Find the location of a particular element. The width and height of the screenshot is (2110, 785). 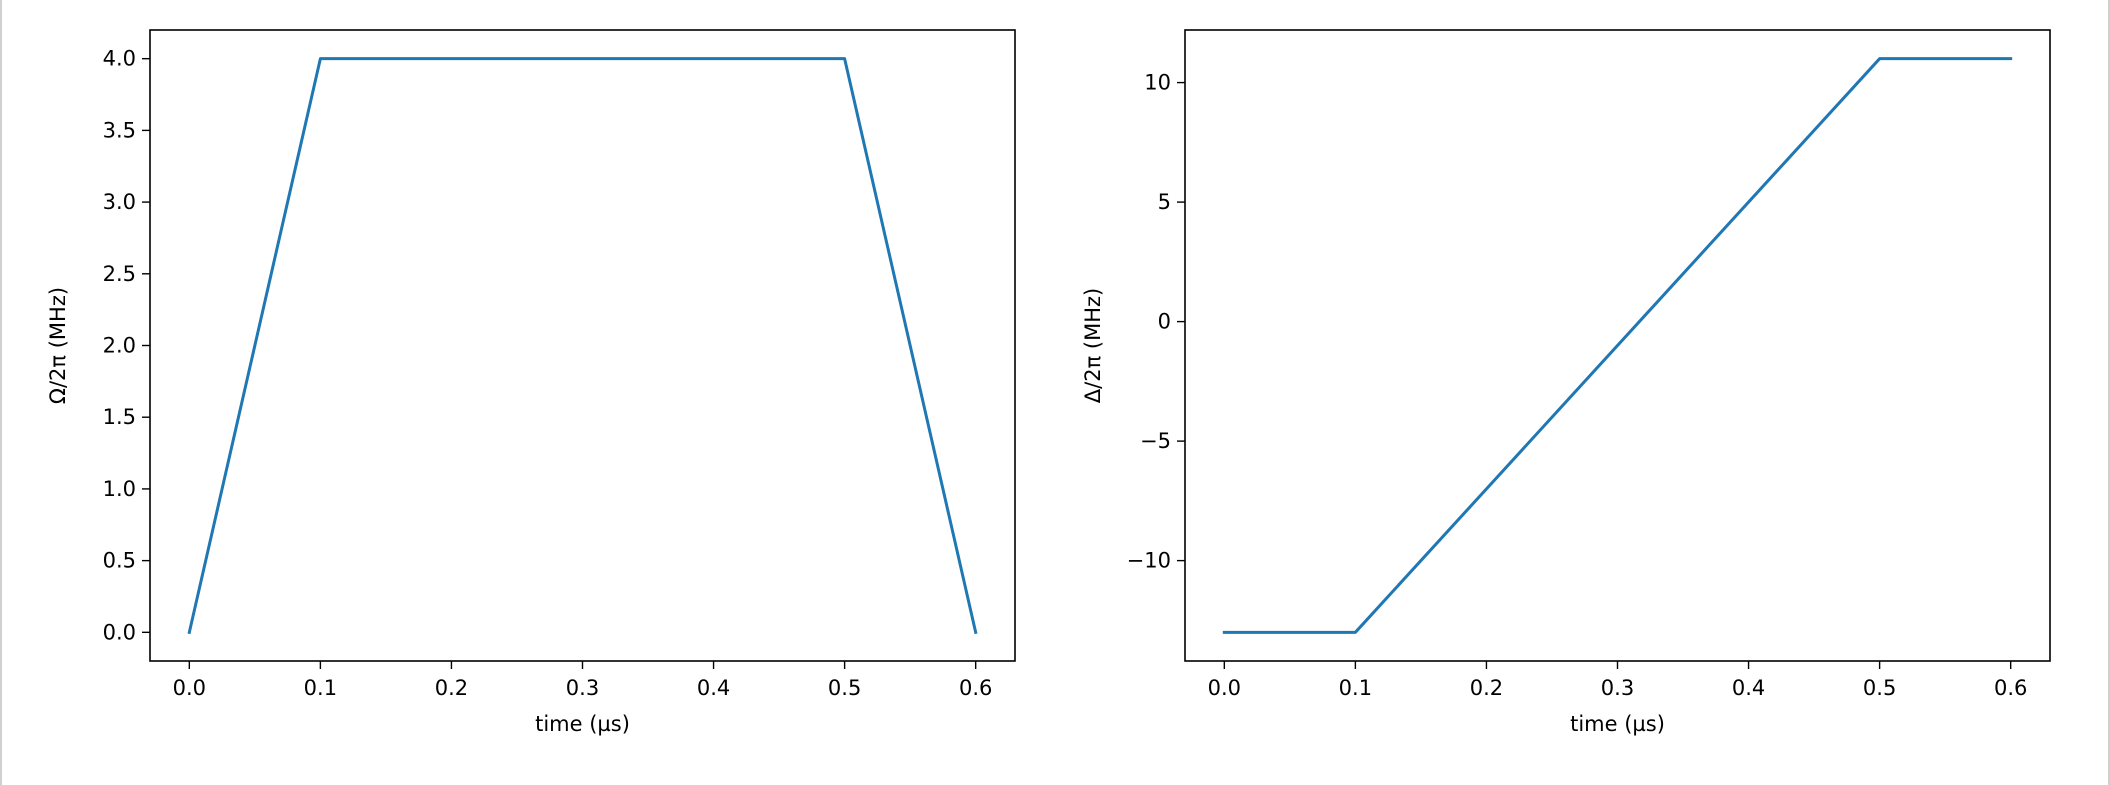

y-axis-label: Δ/2π (MHz) is located at coordinates (1093, 345).